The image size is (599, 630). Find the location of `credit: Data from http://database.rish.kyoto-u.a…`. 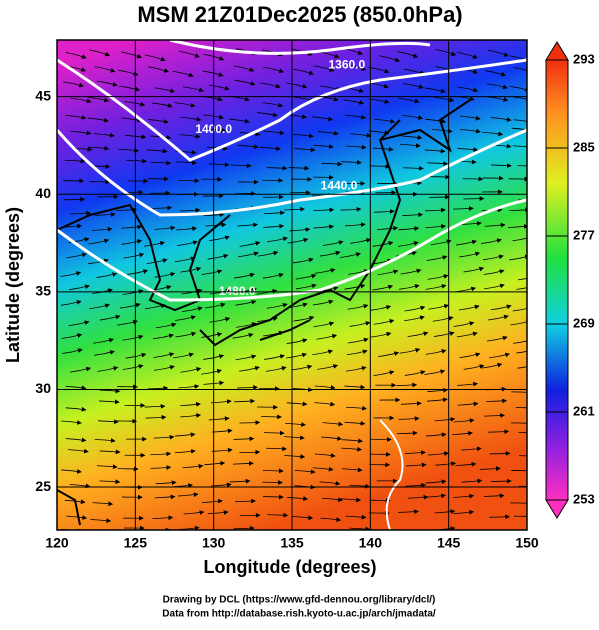

credit: Data from http://database.rish.kyoto-u.a… is located at coordinates (299, 614).